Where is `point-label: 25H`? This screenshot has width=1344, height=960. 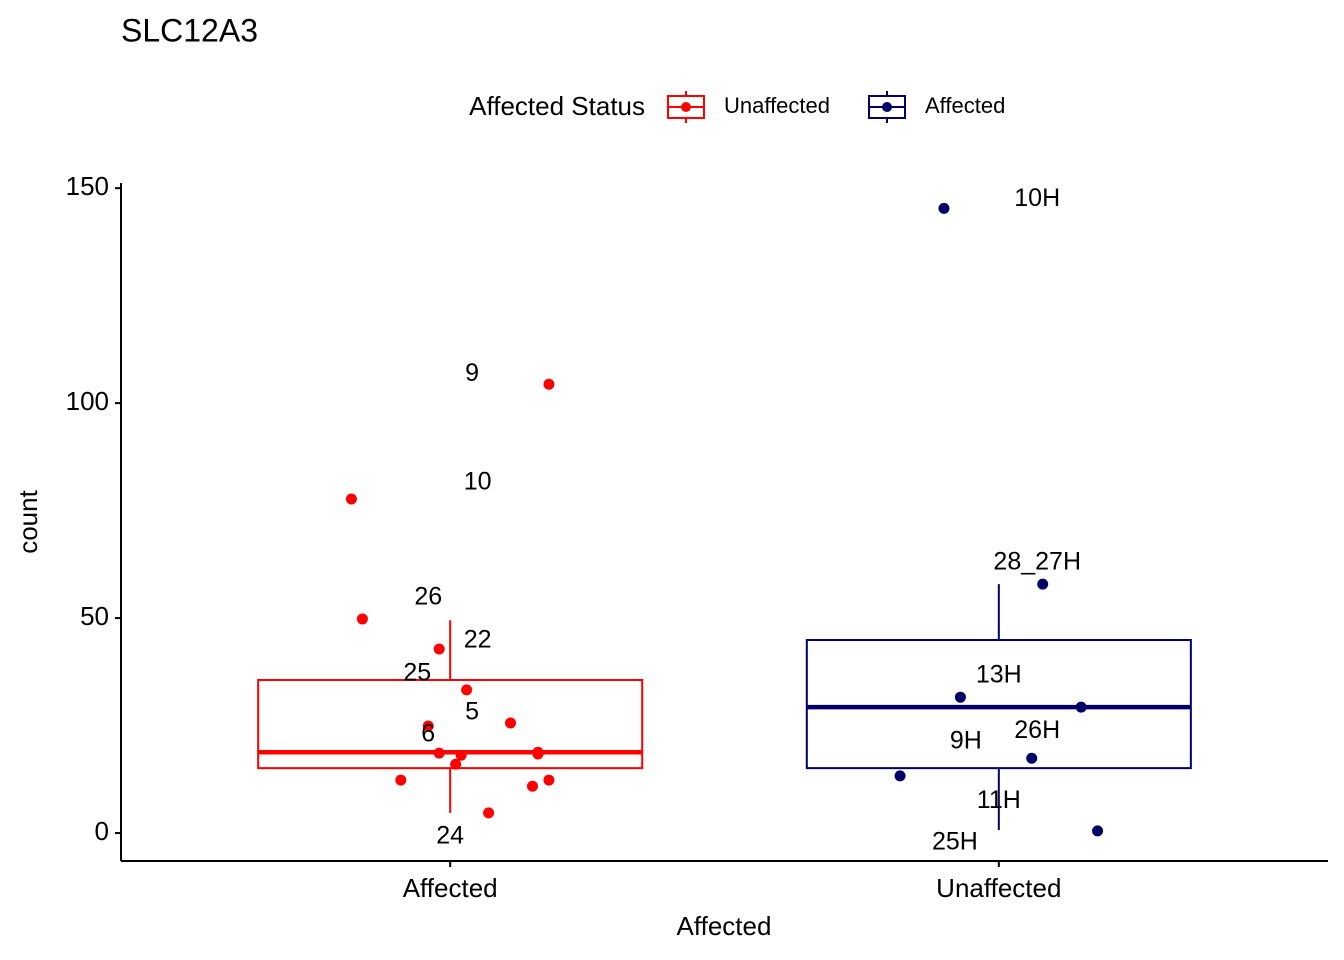
point-label: 25H is located at coordinates (955, 842).